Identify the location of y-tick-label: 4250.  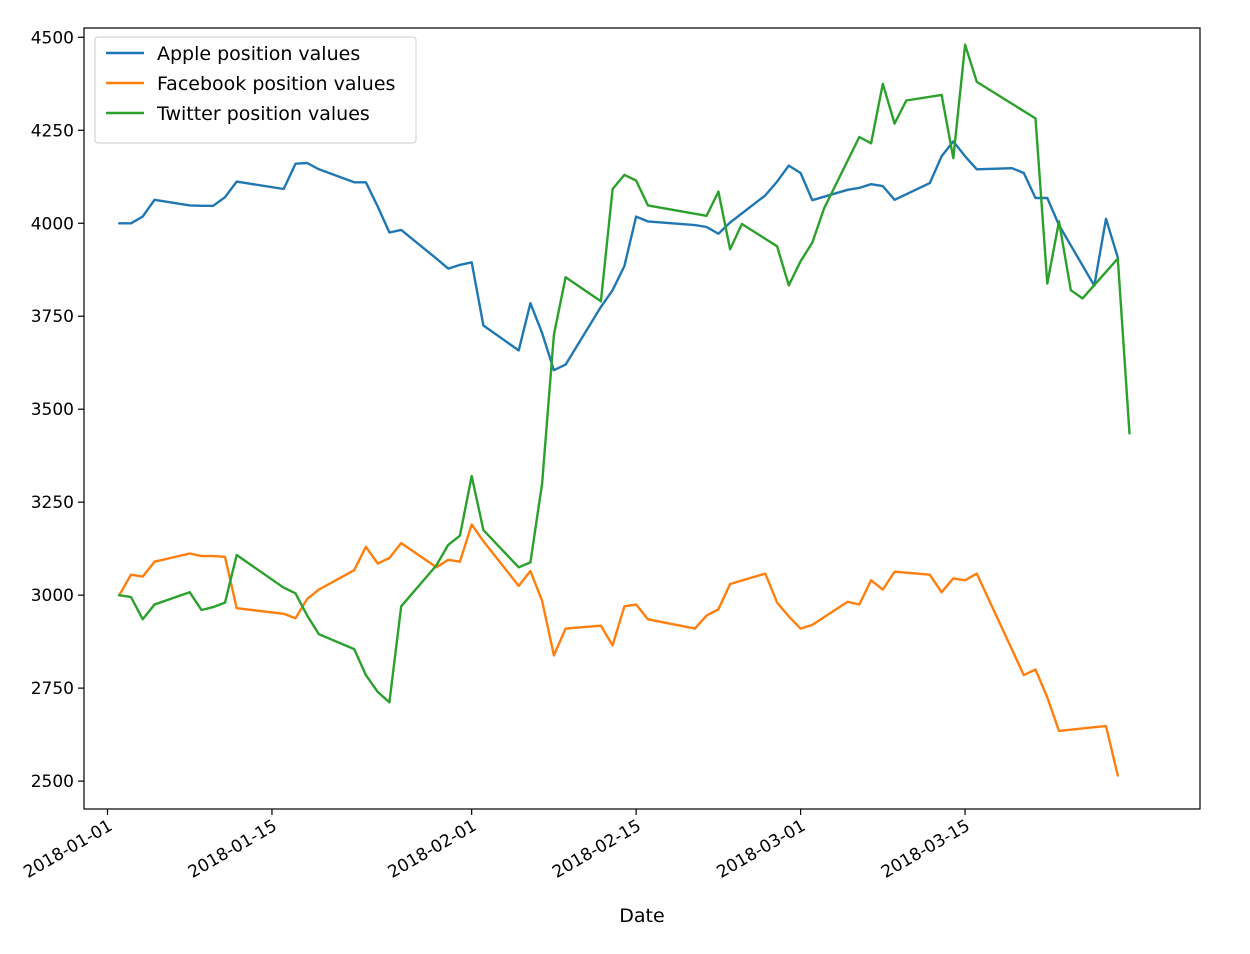
(52, 131).